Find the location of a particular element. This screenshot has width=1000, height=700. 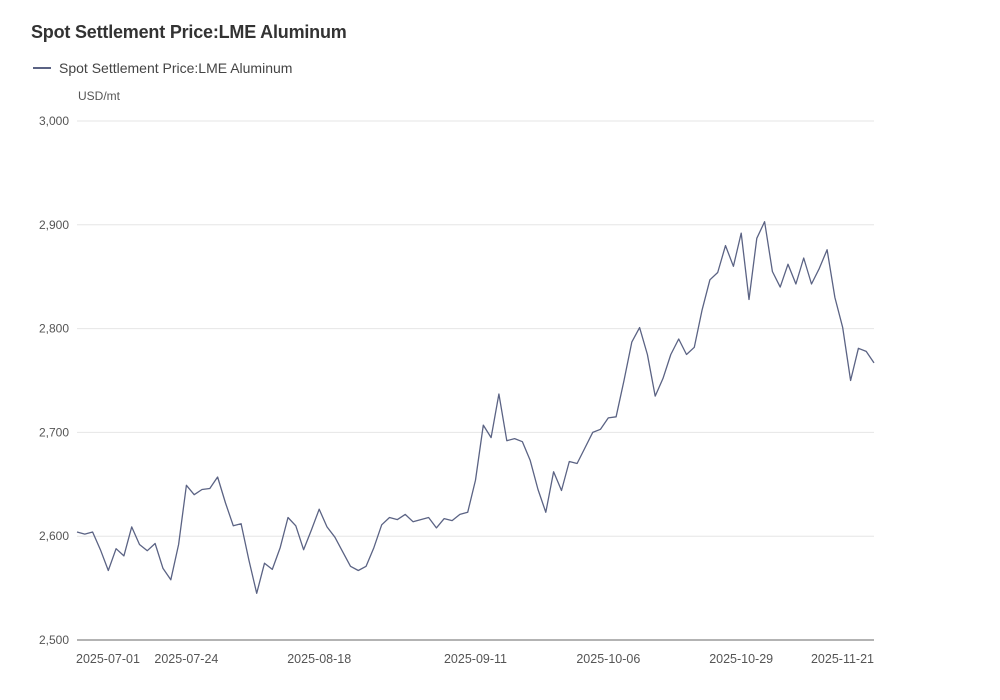

y-axis-unit: USD/mt is located at coordinates (99, 96).